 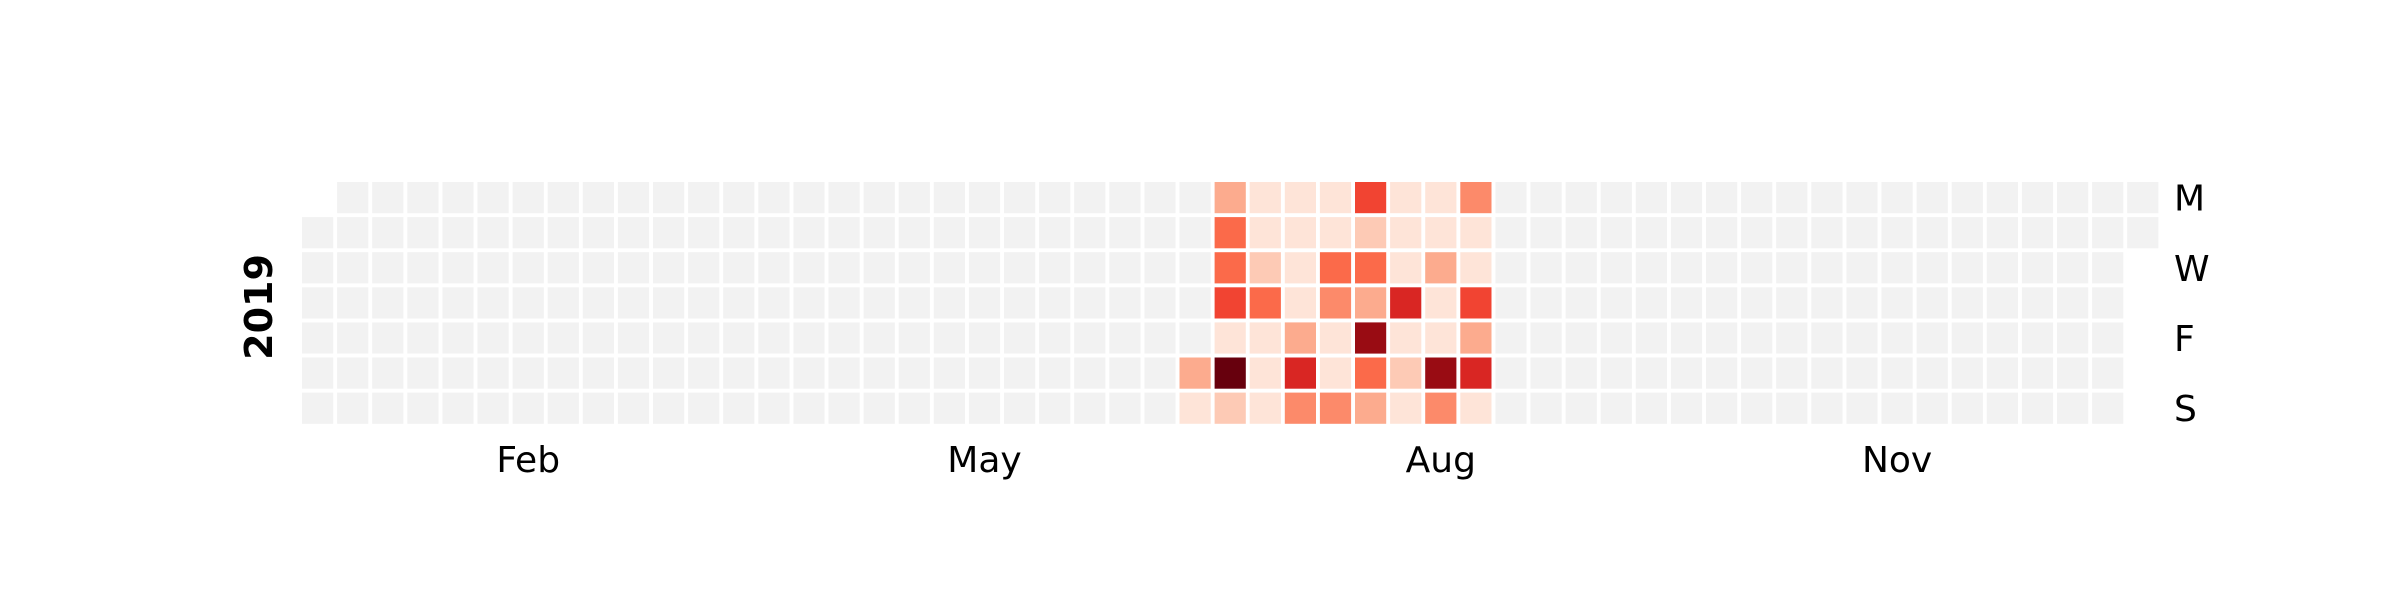 I want to click on weekday-tick-1: W, so click(x=2192, y=269).